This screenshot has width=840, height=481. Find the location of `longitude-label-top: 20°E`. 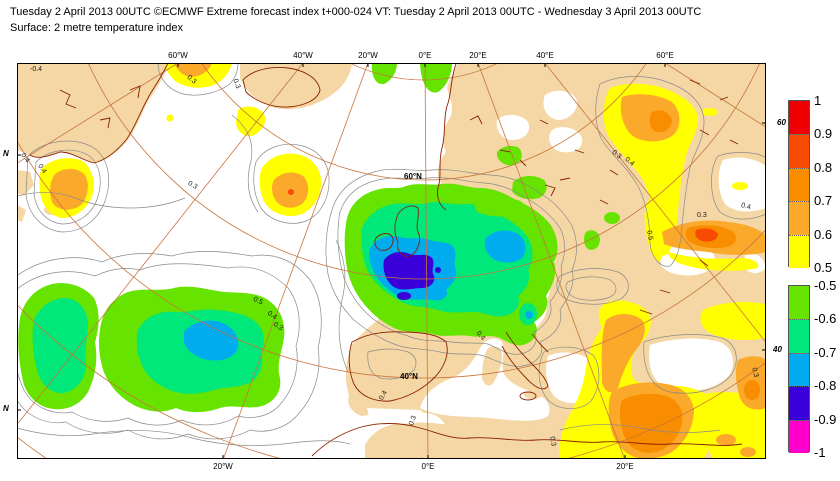

longitude-label-top: 20°E is located at coordinates (478, 55).